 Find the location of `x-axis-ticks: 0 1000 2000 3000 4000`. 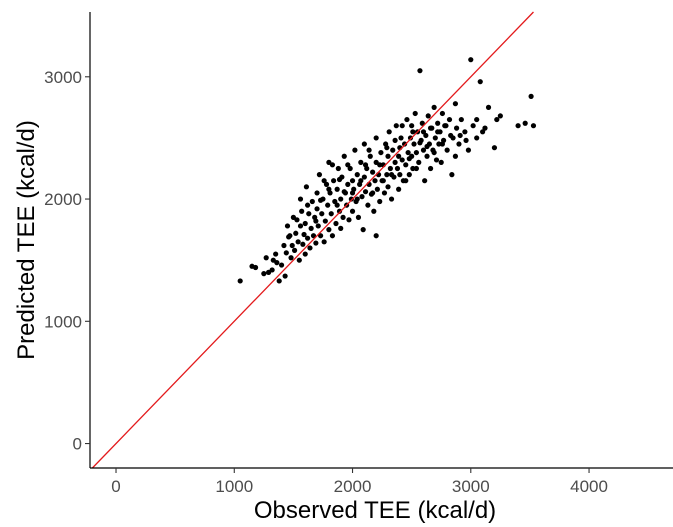

x-axis-ticks: 0 1000 2000 3000 4000 is located at coordinates (359, 482).